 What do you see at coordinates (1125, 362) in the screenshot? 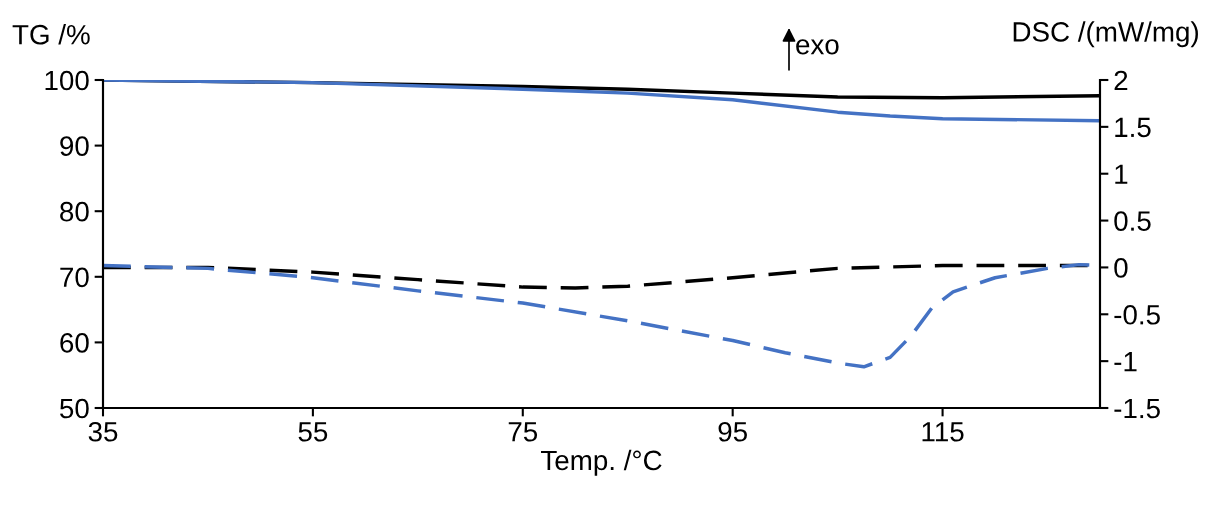
I see `y2-tick-label: -1` at bounding box center [1125, 362].